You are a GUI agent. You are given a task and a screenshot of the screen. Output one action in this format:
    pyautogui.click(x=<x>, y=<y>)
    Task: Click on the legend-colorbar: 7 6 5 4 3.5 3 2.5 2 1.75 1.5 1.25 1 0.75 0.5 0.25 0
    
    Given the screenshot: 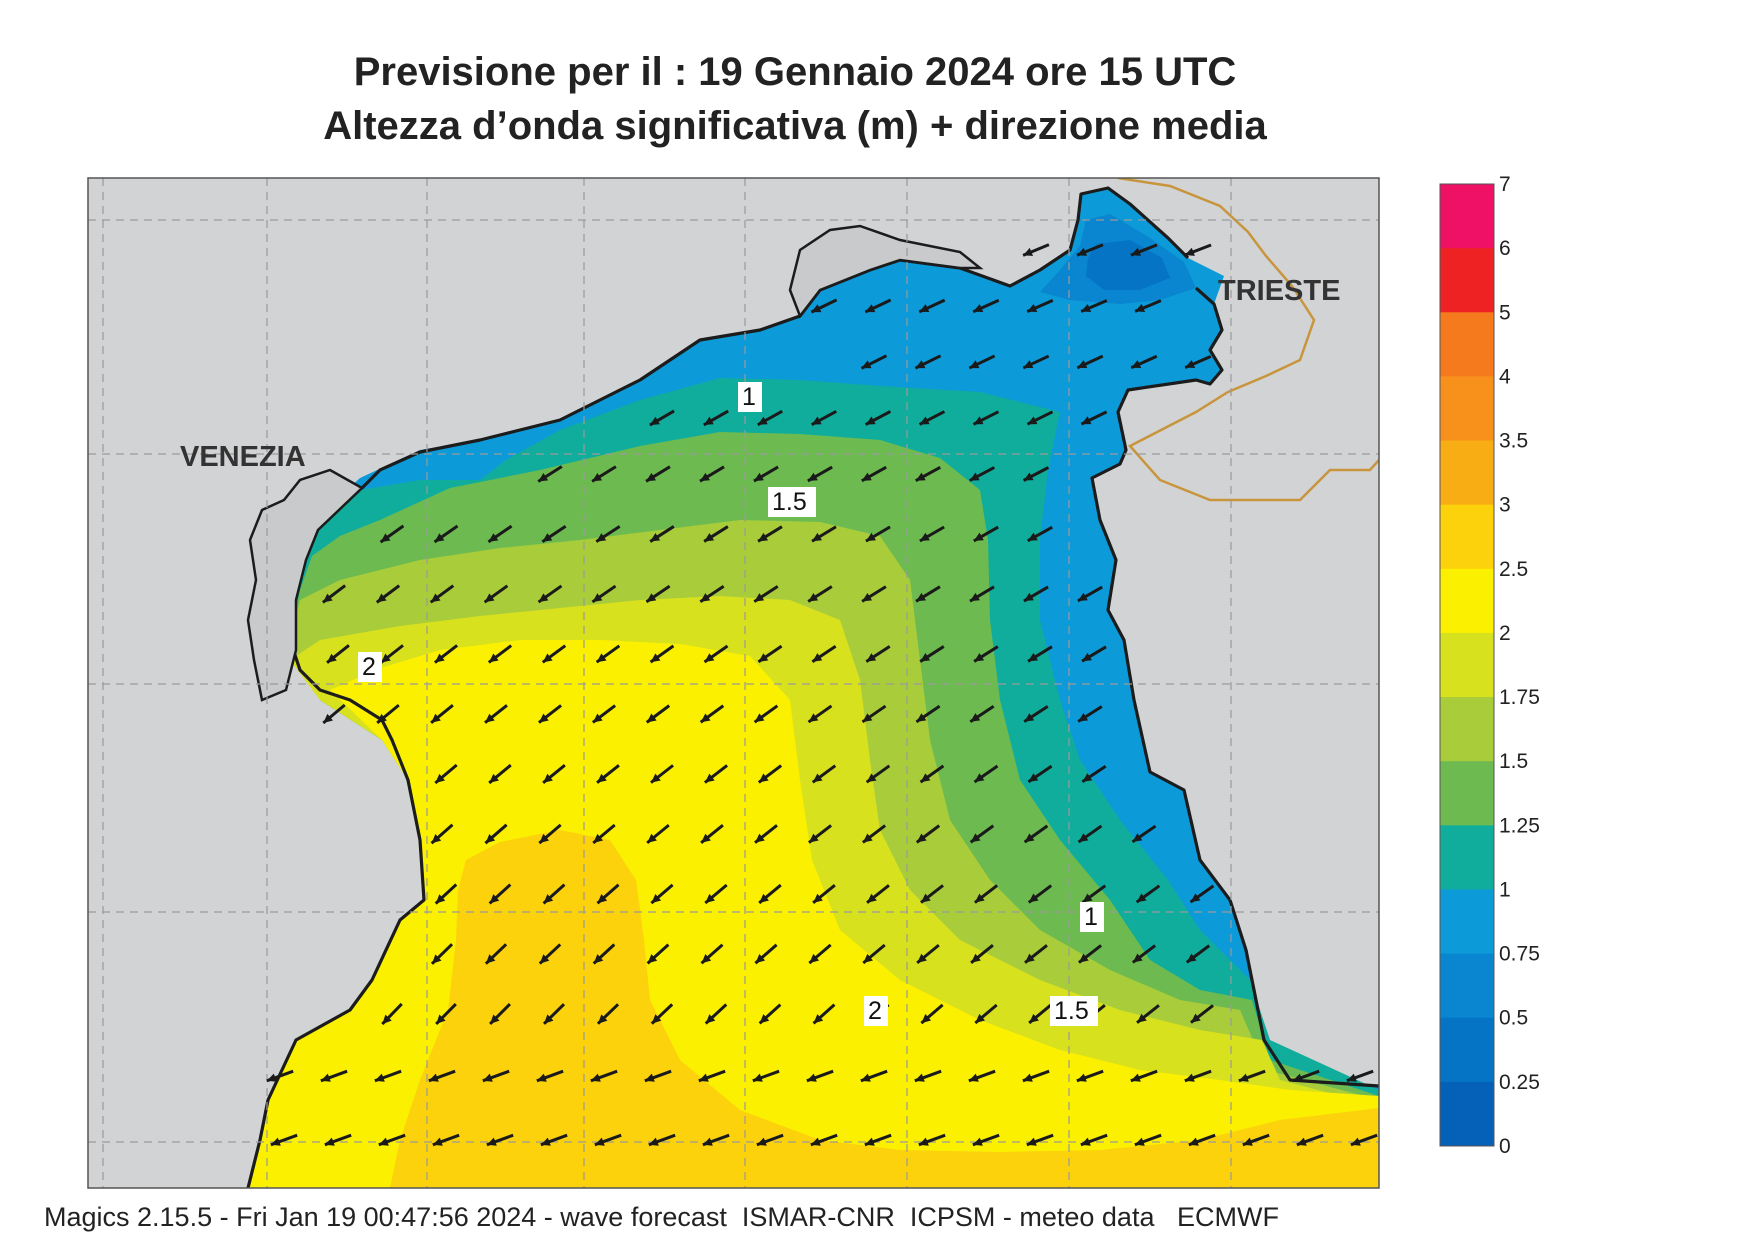 What is the action you would take?
    pyautogui.click(x=1489, y=665)
    